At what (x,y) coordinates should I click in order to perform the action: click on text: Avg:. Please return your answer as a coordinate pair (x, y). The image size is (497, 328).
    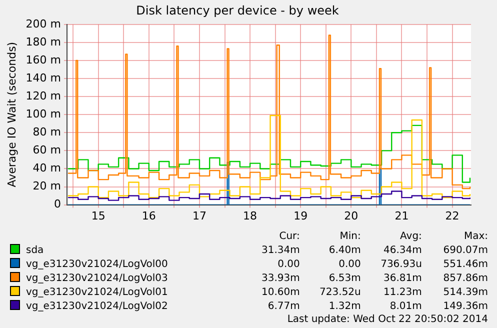
    Looking at the image, I should click on (410, 236).